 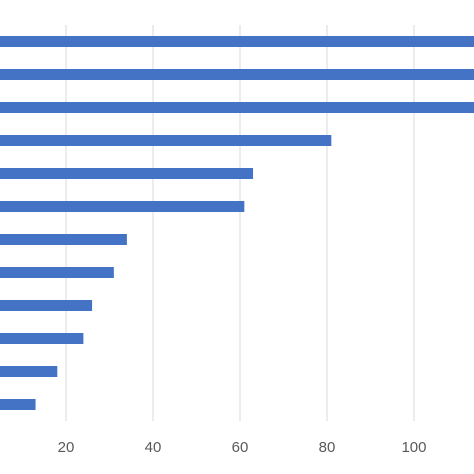 I want to click on x-tick-label: 40, so click(x=153, y=447).